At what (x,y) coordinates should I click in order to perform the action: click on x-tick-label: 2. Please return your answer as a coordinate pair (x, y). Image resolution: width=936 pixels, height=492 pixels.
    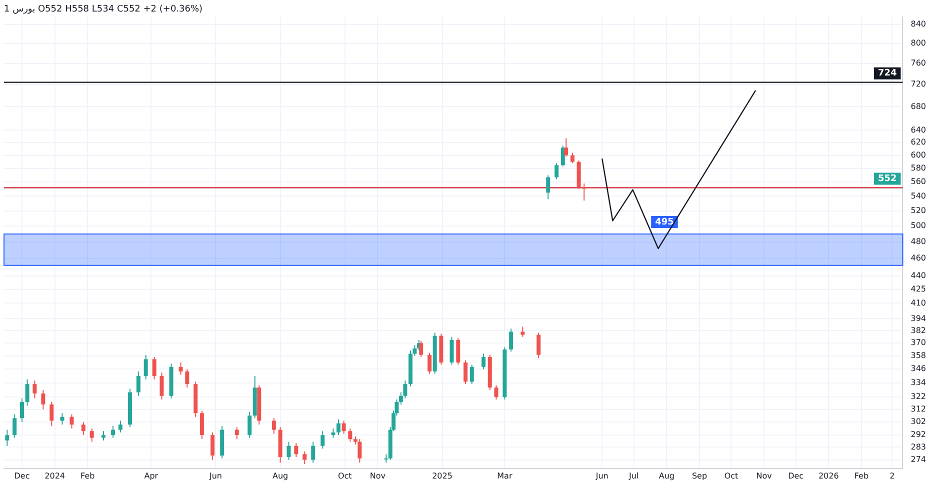
    Looking at the image, I should click on (892, 475).